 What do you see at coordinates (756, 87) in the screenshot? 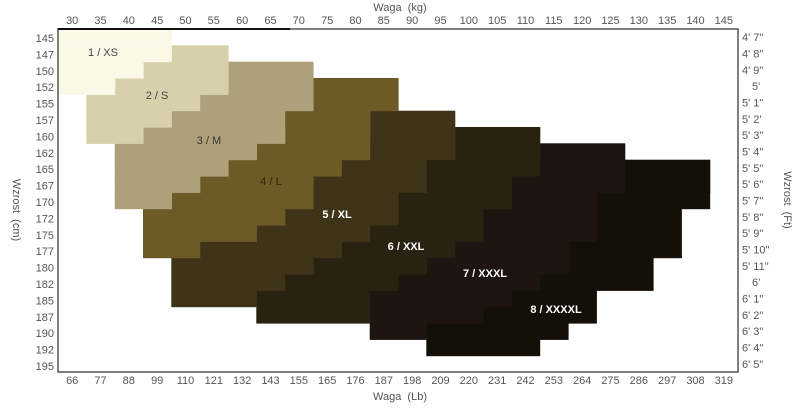
I see `ft-tick-label: 5'` at bounding box center [756, 87].